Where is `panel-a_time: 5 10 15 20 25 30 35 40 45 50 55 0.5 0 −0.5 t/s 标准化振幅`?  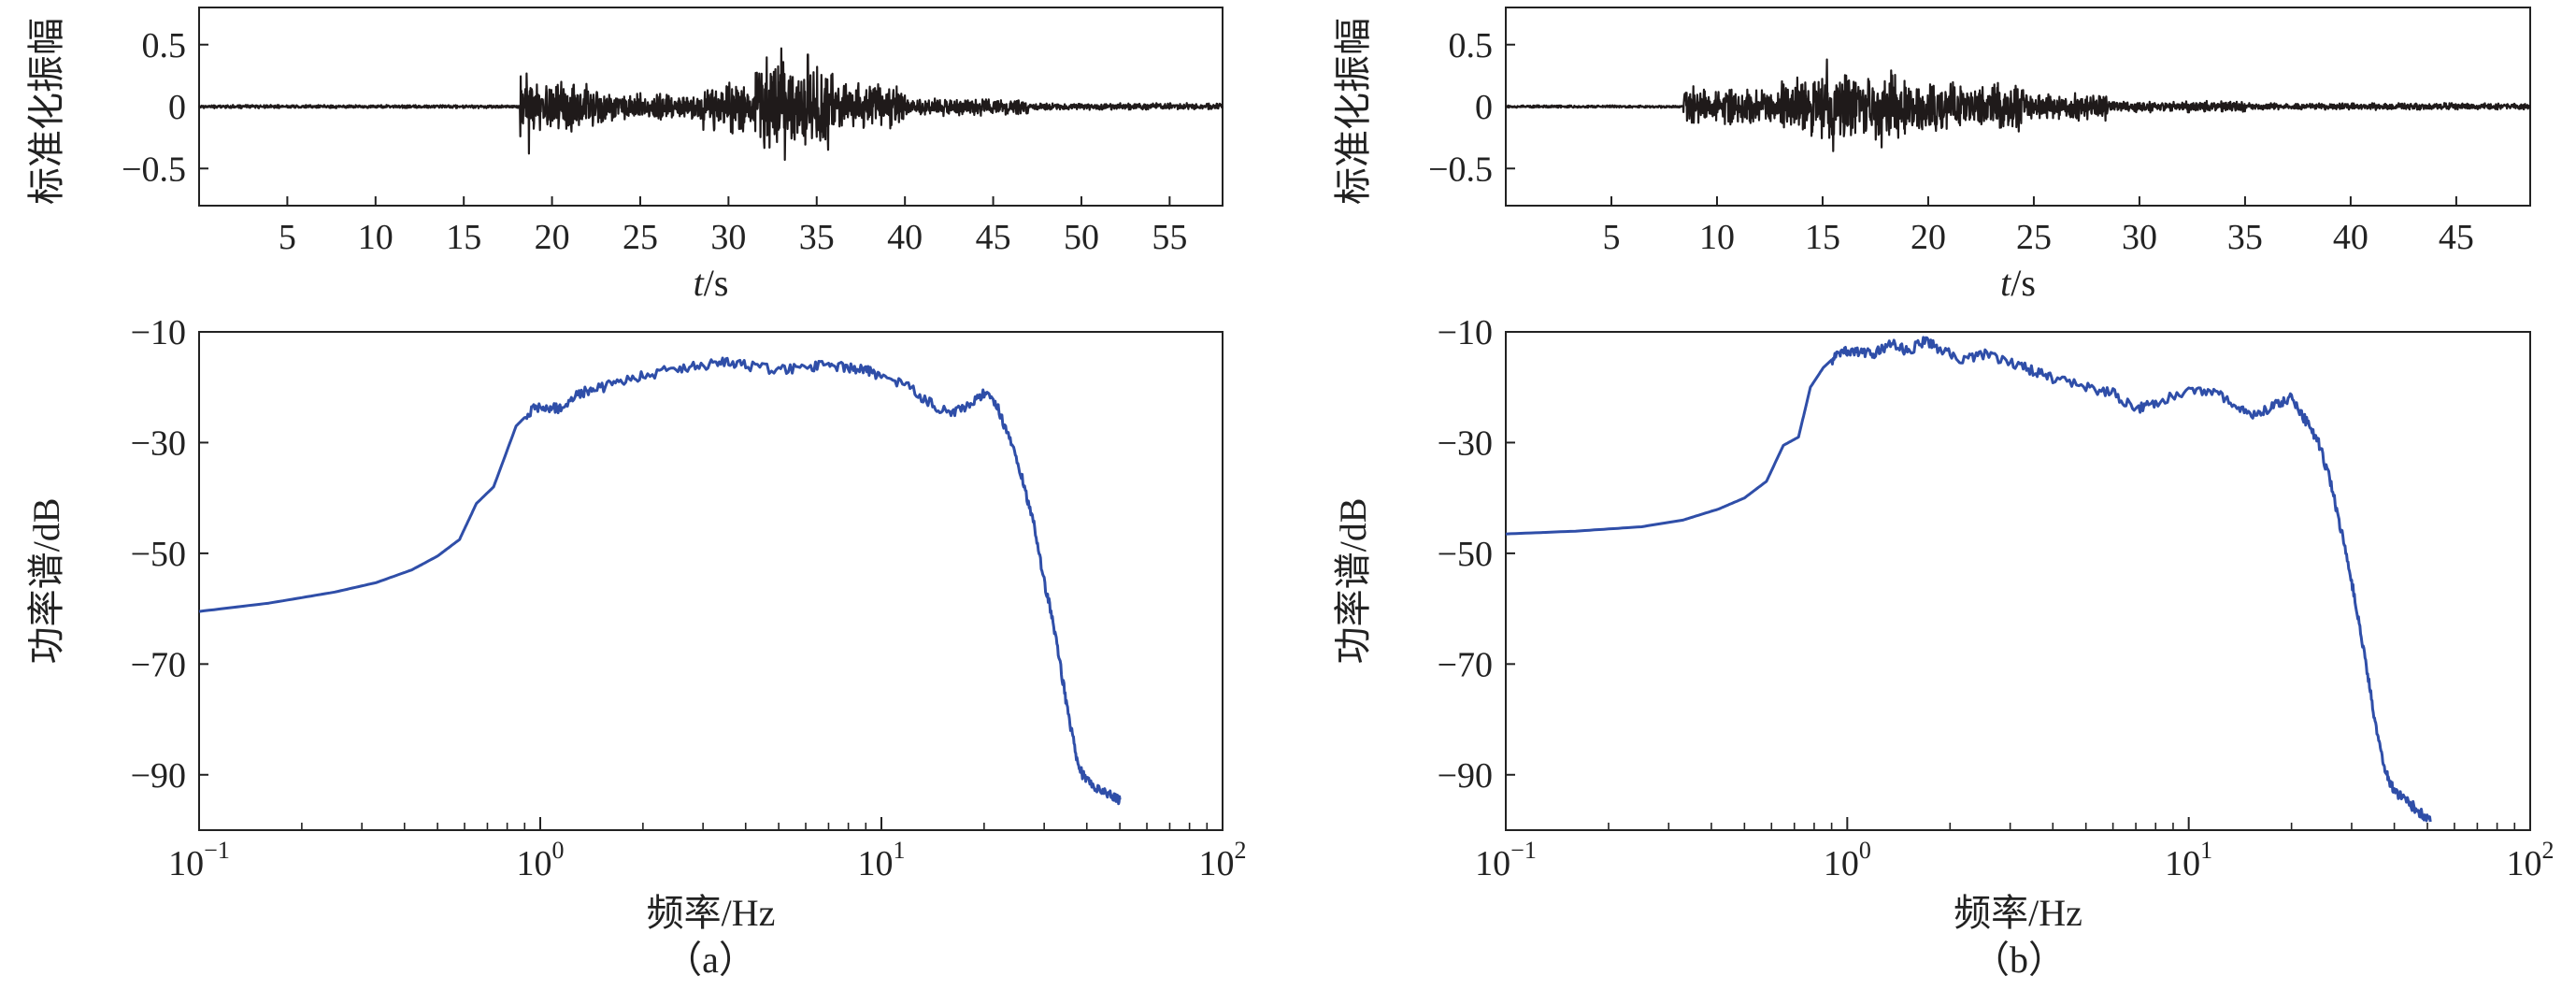 panel-a_time: 5 10 15 20 25 30 35 40 45 50 55 0.5 0 −0.5 t/s 标准化振幅 is located at coordinates (624, 155).